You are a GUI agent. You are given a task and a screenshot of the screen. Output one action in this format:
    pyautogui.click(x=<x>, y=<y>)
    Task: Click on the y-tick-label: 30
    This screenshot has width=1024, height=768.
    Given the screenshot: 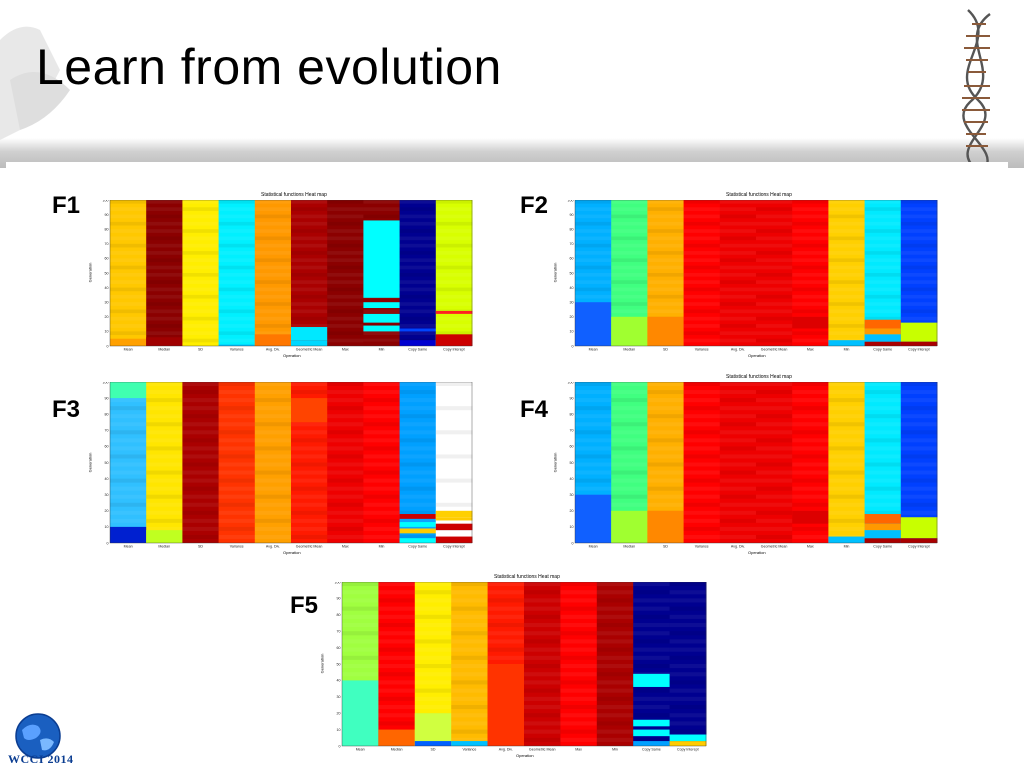 What is the action you would take?
    pyautogui.click(x=107, y=303)
    